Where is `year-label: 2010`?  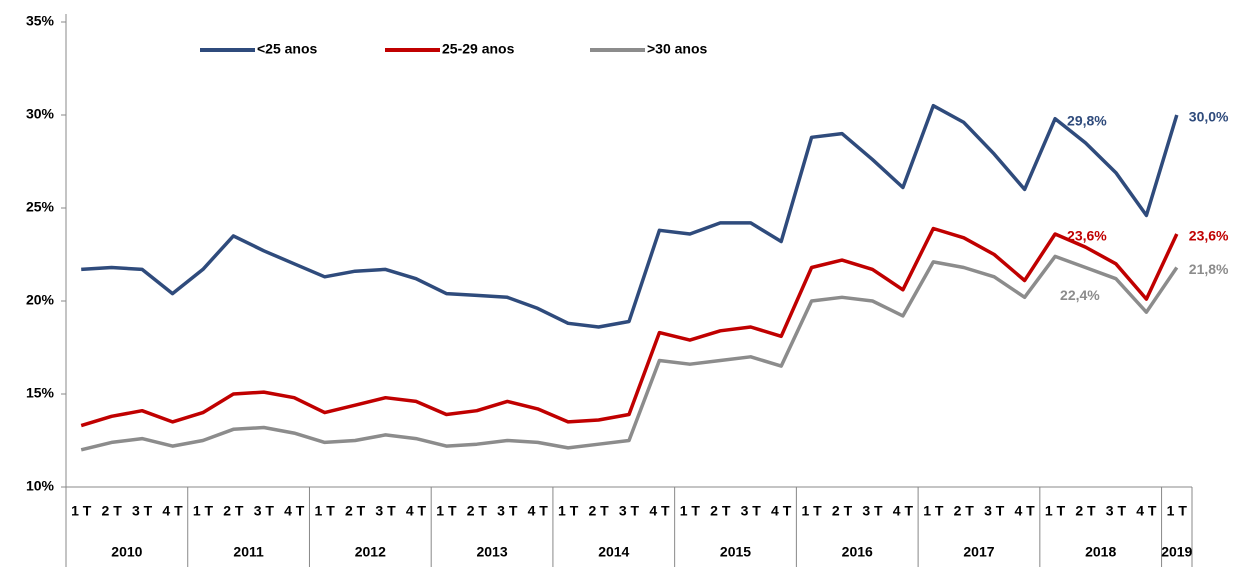 year-label: 2010 is located at coordinates (126, 552).